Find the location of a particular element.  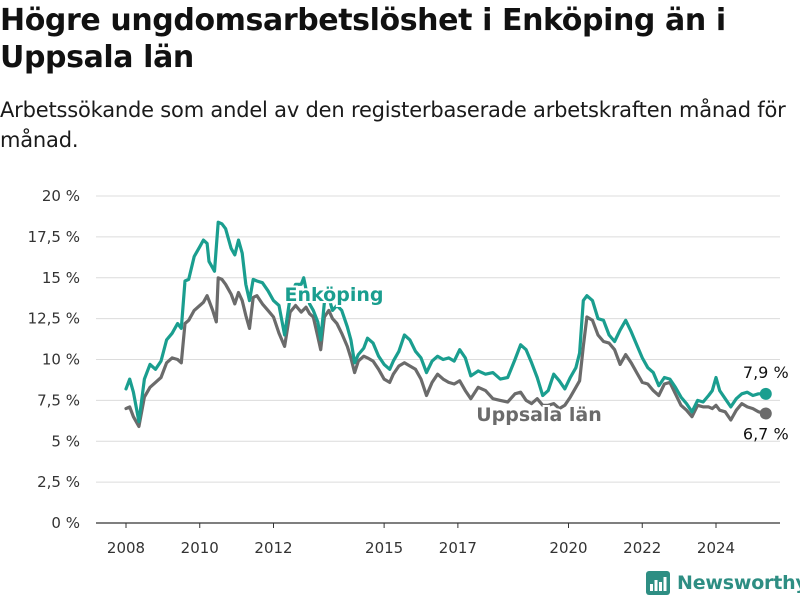

newsworthy-logo: Newsworthy is located at coordinates (723, 583).